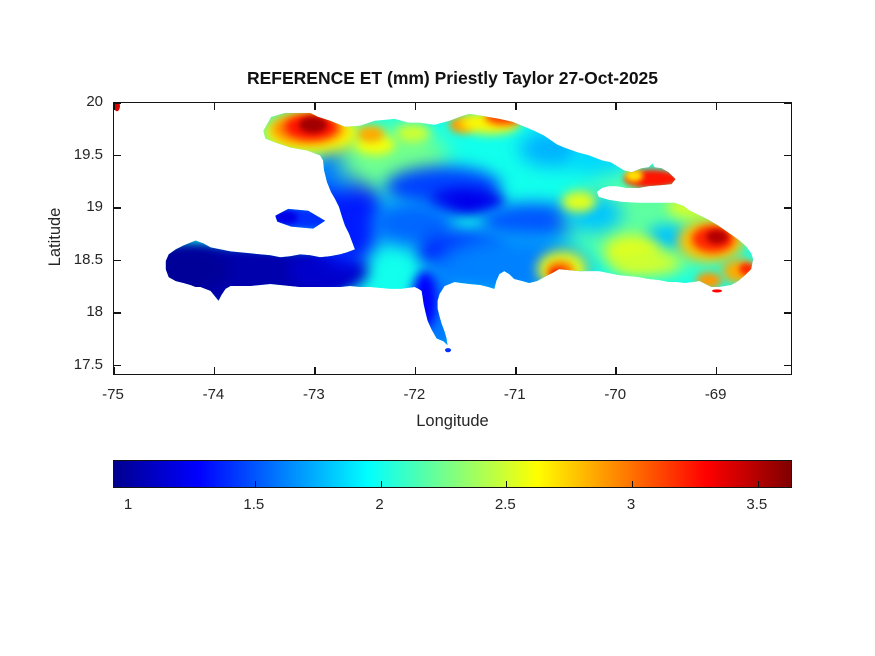  Describe the element at coordinates (88, 259) in the screenshot. I see `y-tick-label: 18.5` at that location.